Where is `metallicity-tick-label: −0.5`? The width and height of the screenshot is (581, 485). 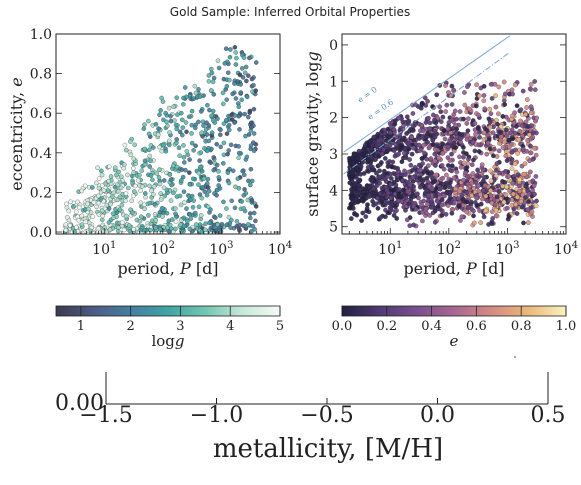
metallicity-tick-label: −0.5 is located at coordinates (326, 415).